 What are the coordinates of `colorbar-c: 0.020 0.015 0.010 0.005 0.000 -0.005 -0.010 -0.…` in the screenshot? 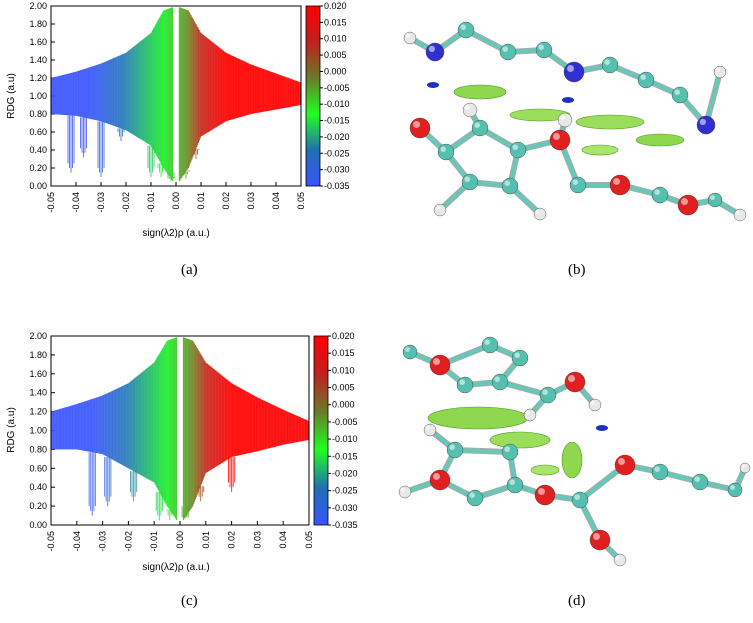 It's located at (335, 430).